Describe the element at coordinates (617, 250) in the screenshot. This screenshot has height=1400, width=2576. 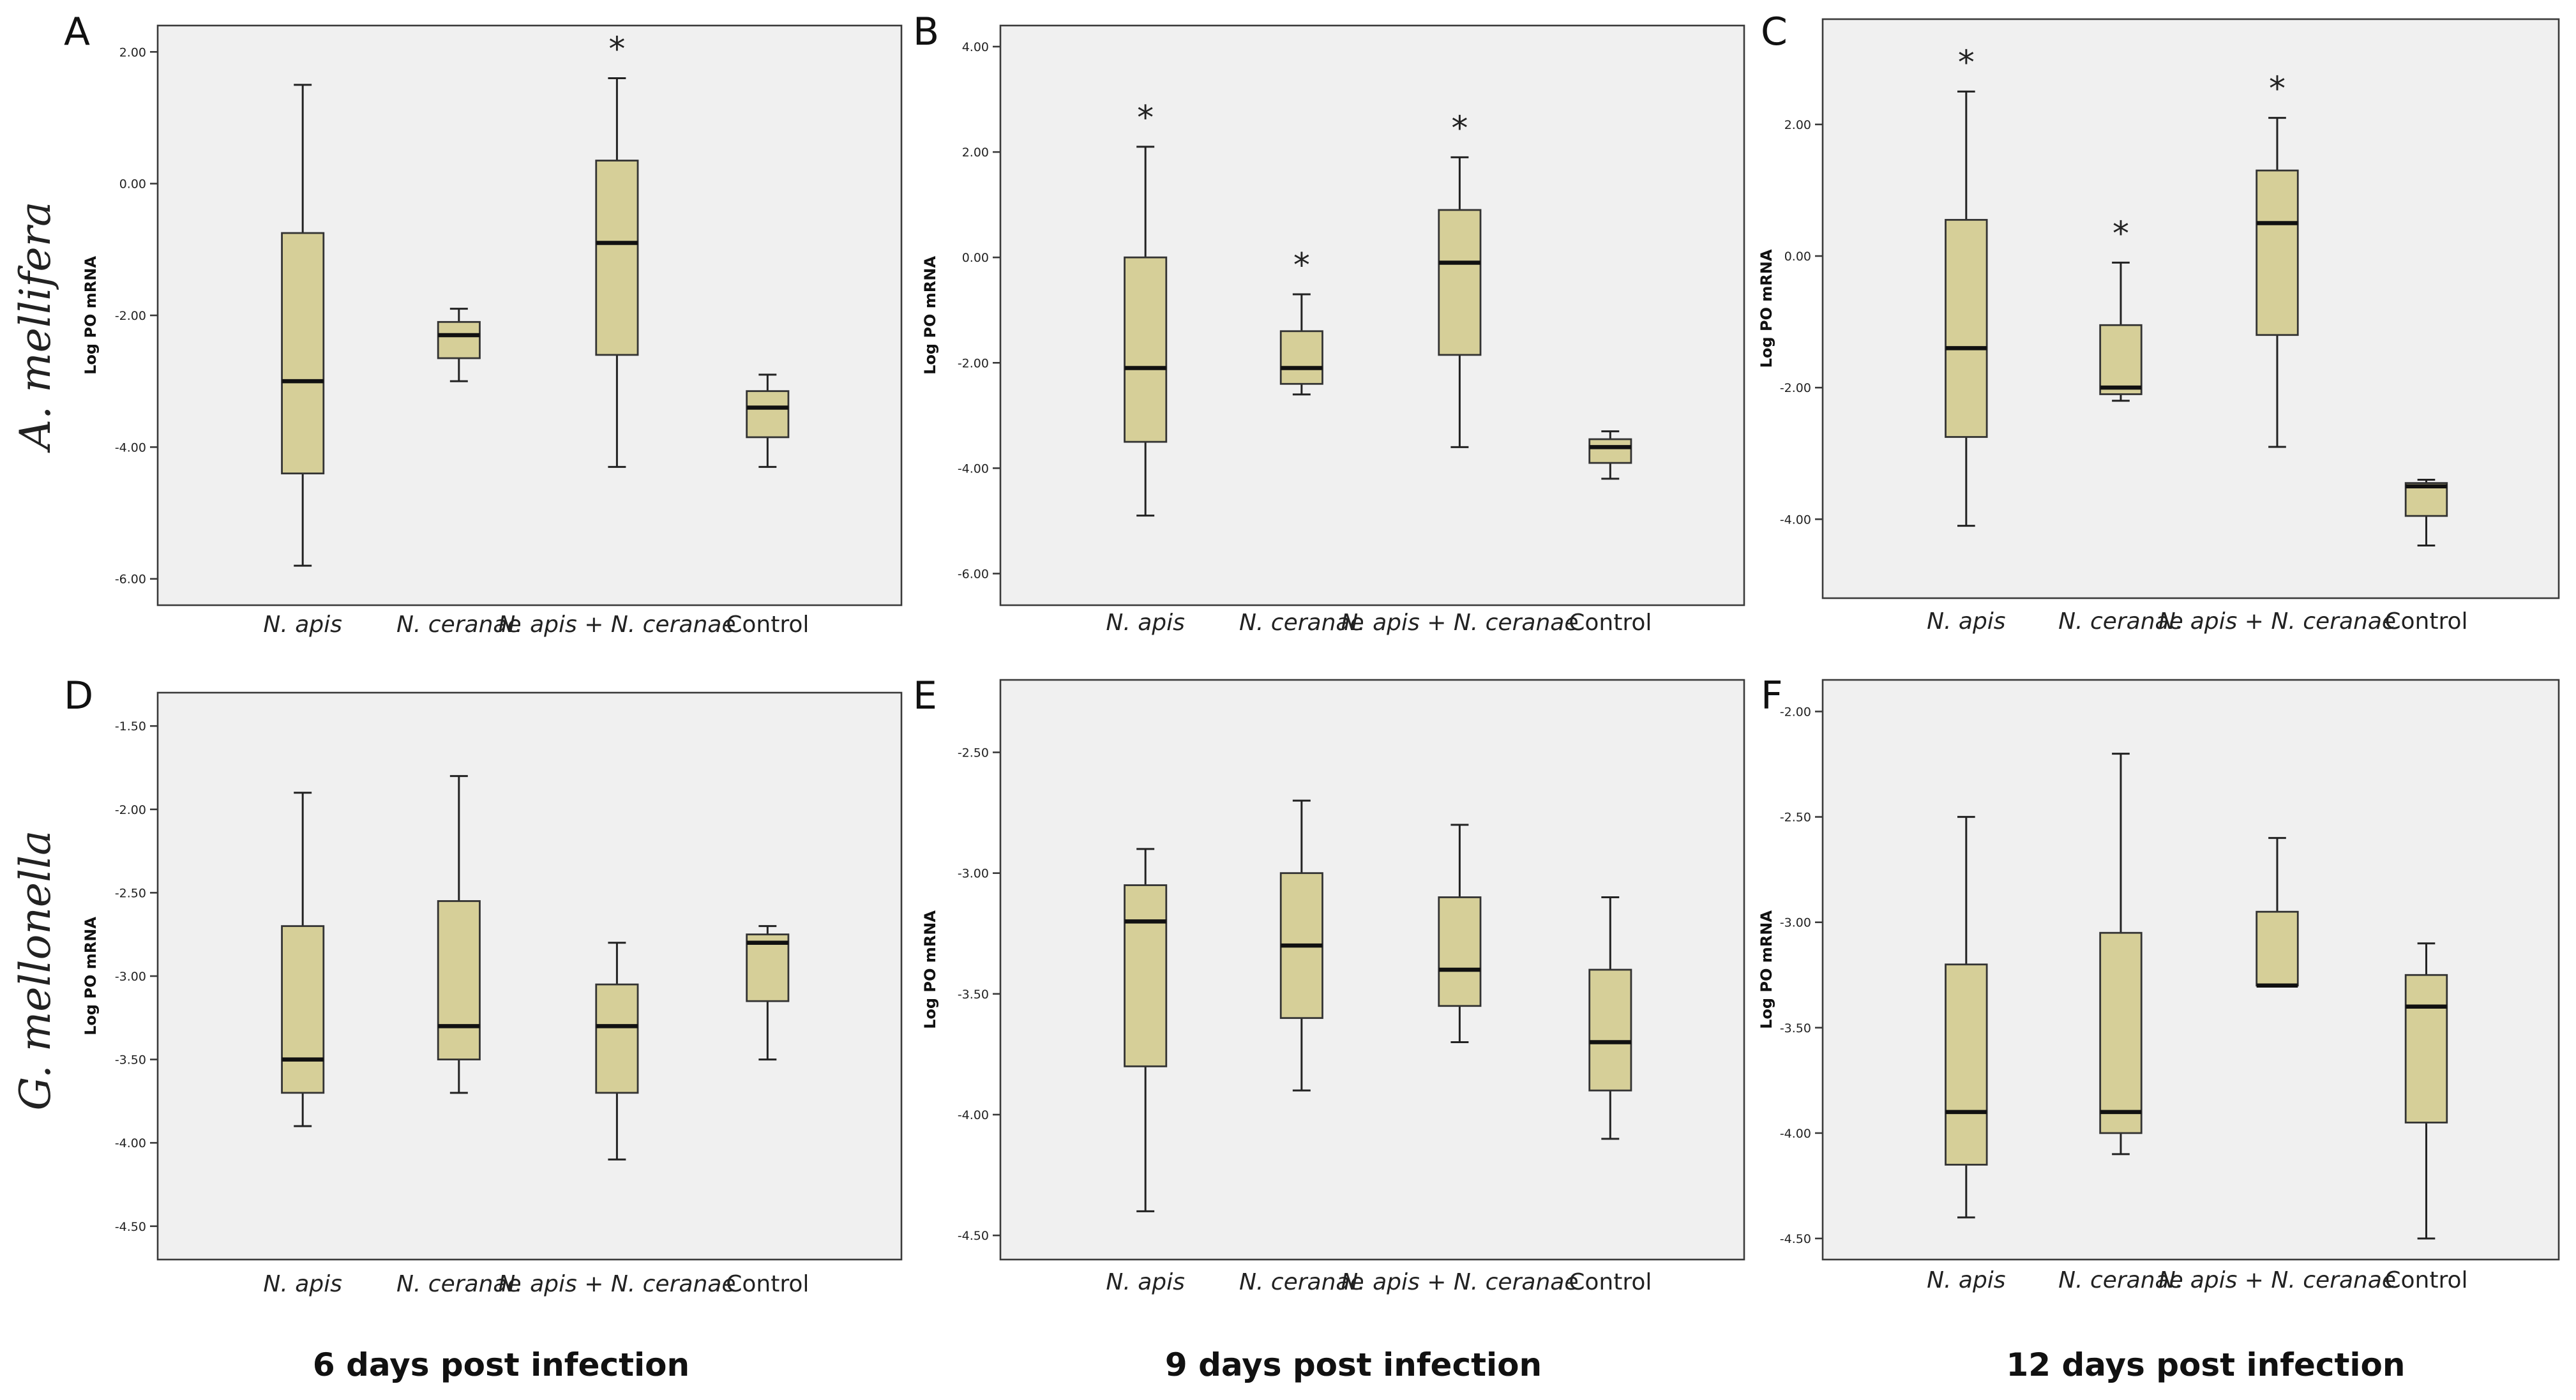
I see `box-3: *` at that location.